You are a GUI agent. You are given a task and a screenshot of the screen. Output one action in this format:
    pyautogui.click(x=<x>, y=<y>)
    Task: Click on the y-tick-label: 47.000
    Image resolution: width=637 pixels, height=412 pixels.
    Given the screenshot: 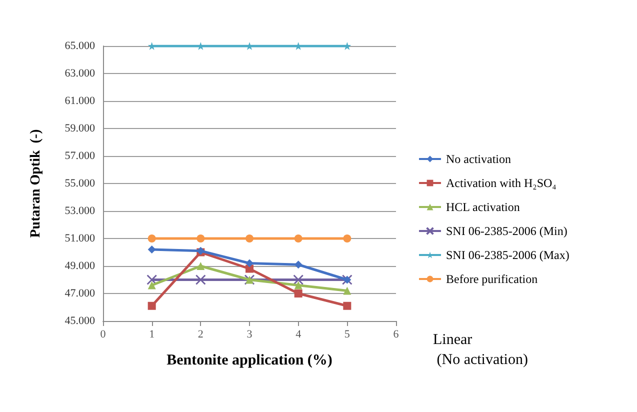 What is the action you would take?
    pyautogui.click(x=80, y=294)
    